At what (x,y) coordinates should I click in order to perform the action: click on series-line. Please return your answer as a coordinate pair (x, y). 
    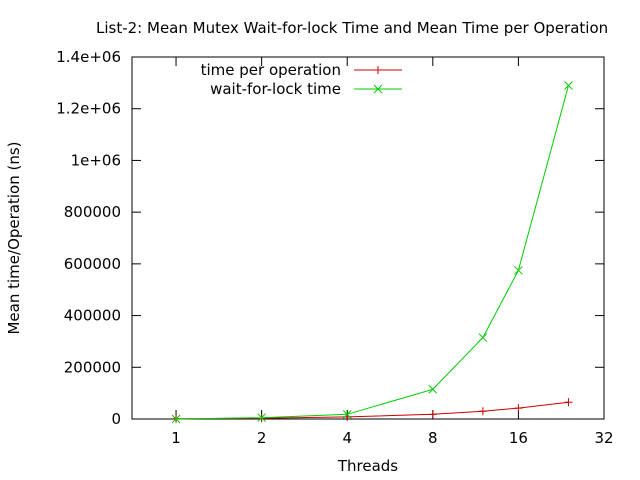
    Looking at the image, I should click on (372, 410).